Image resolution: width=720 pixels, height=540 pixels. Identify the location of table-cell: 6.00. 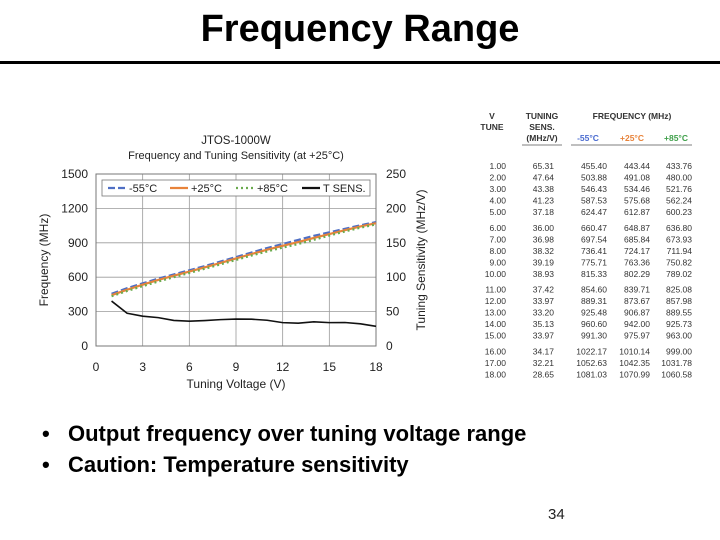
(497, 228).